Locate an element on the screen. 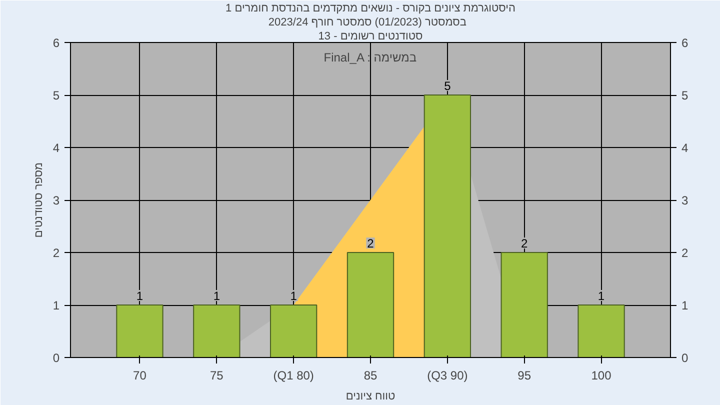 Image resolution: width=720 pixels, height=405 pixels. x-axis-title: טווח ציונים is located at coordinates (371, 396).